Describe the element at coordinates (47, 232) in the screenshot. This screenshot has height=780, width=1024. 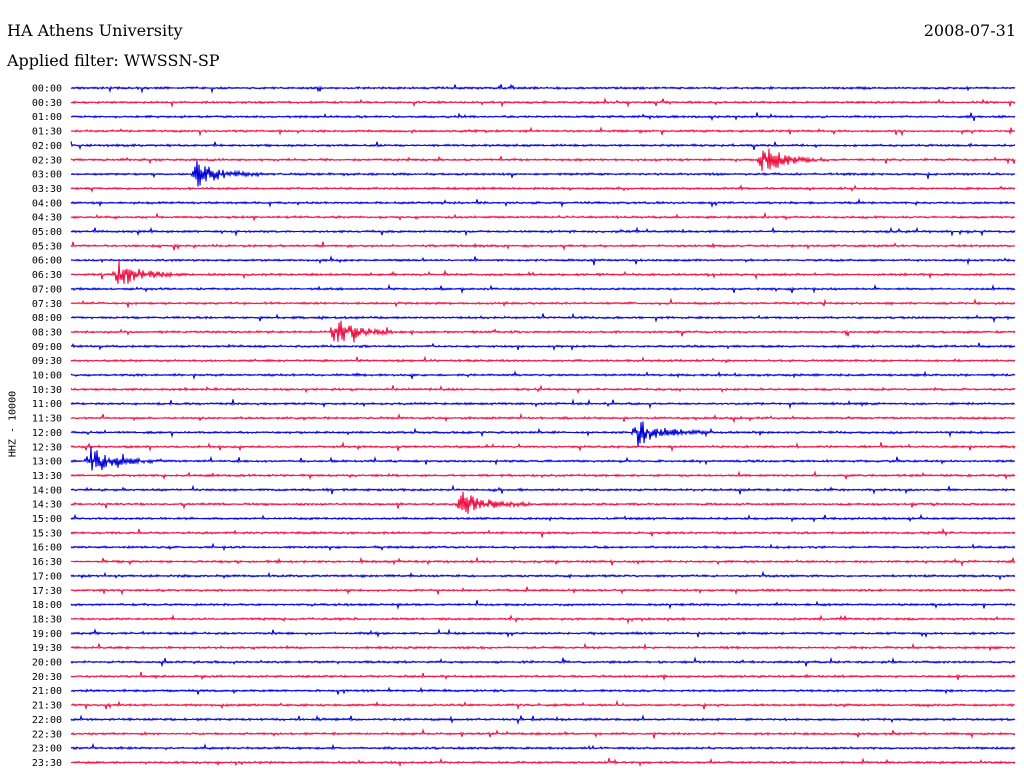
I see `row-time-label: 05:00` at that location.